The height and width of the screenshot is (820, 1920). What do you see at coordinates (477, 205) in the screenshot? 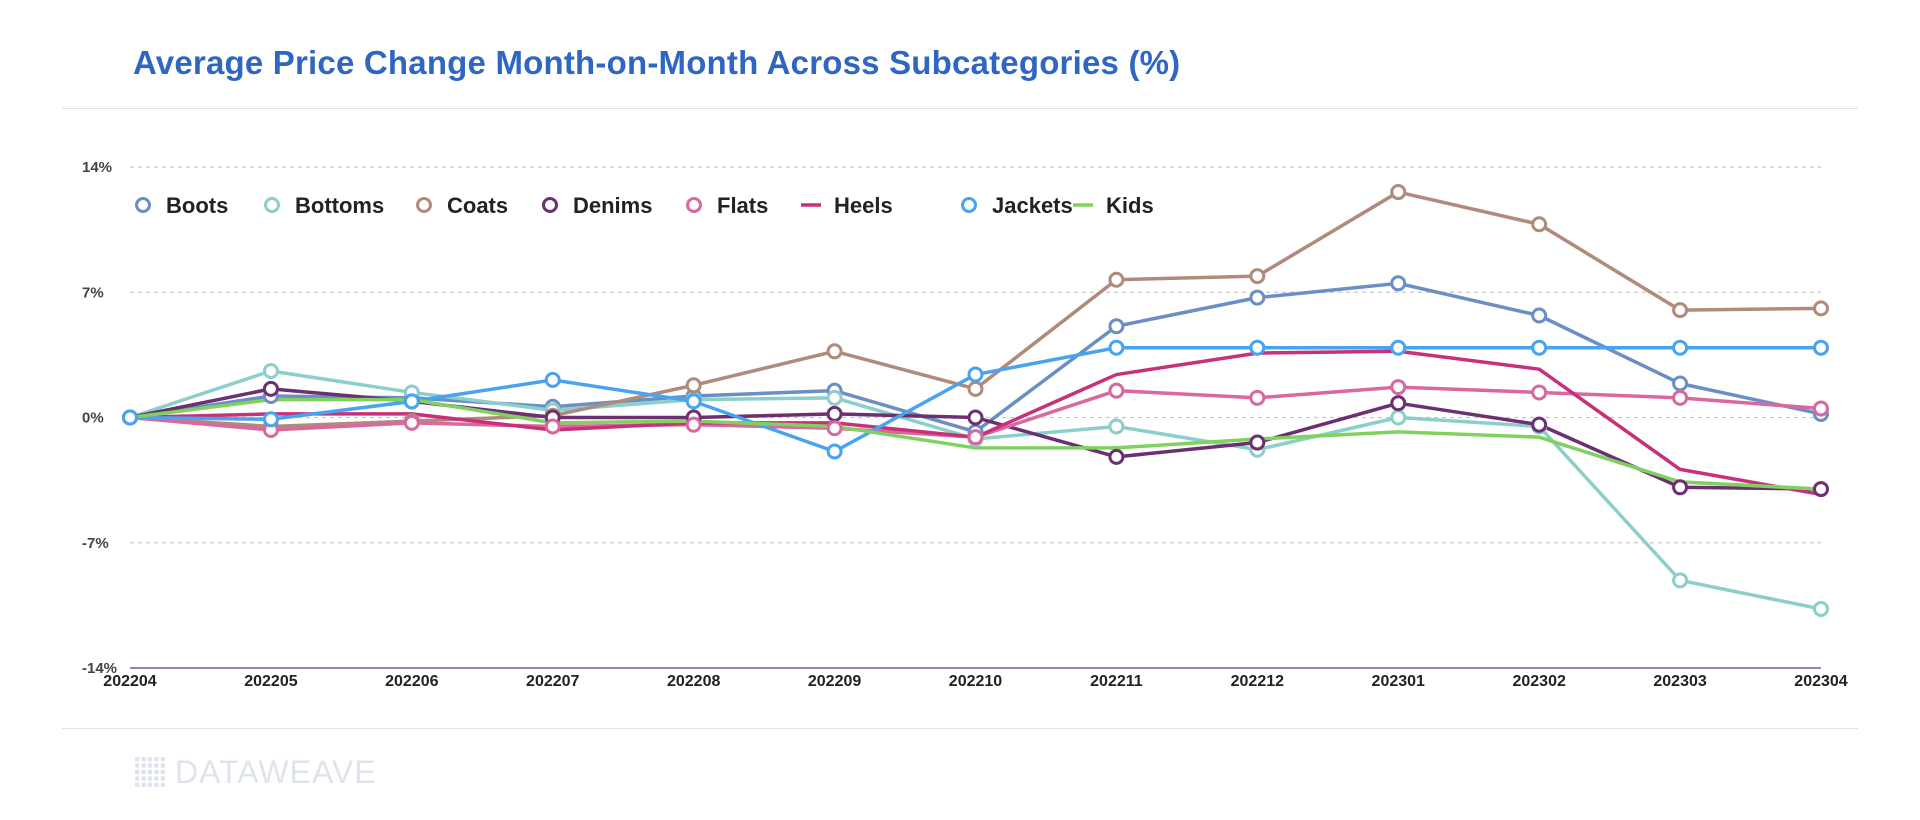
I see `legend-label: Coats` at bounding box center [477, 205].